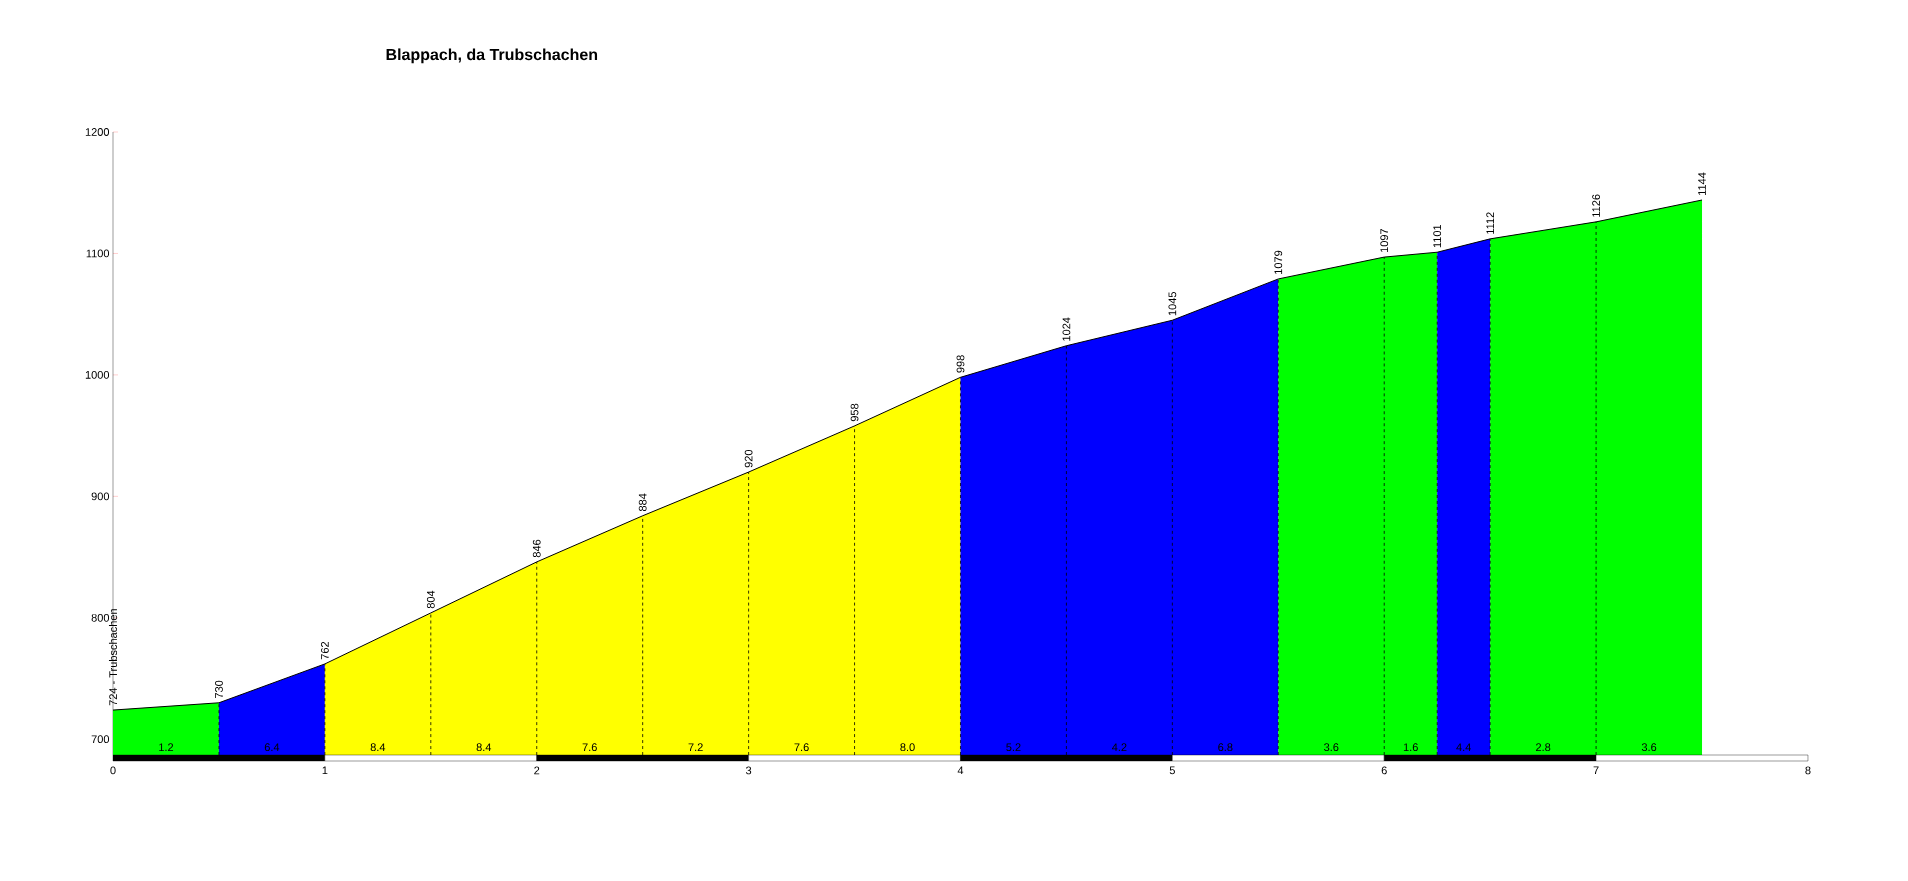  I want to click on x-tick-label: 4, so click(960, 770).